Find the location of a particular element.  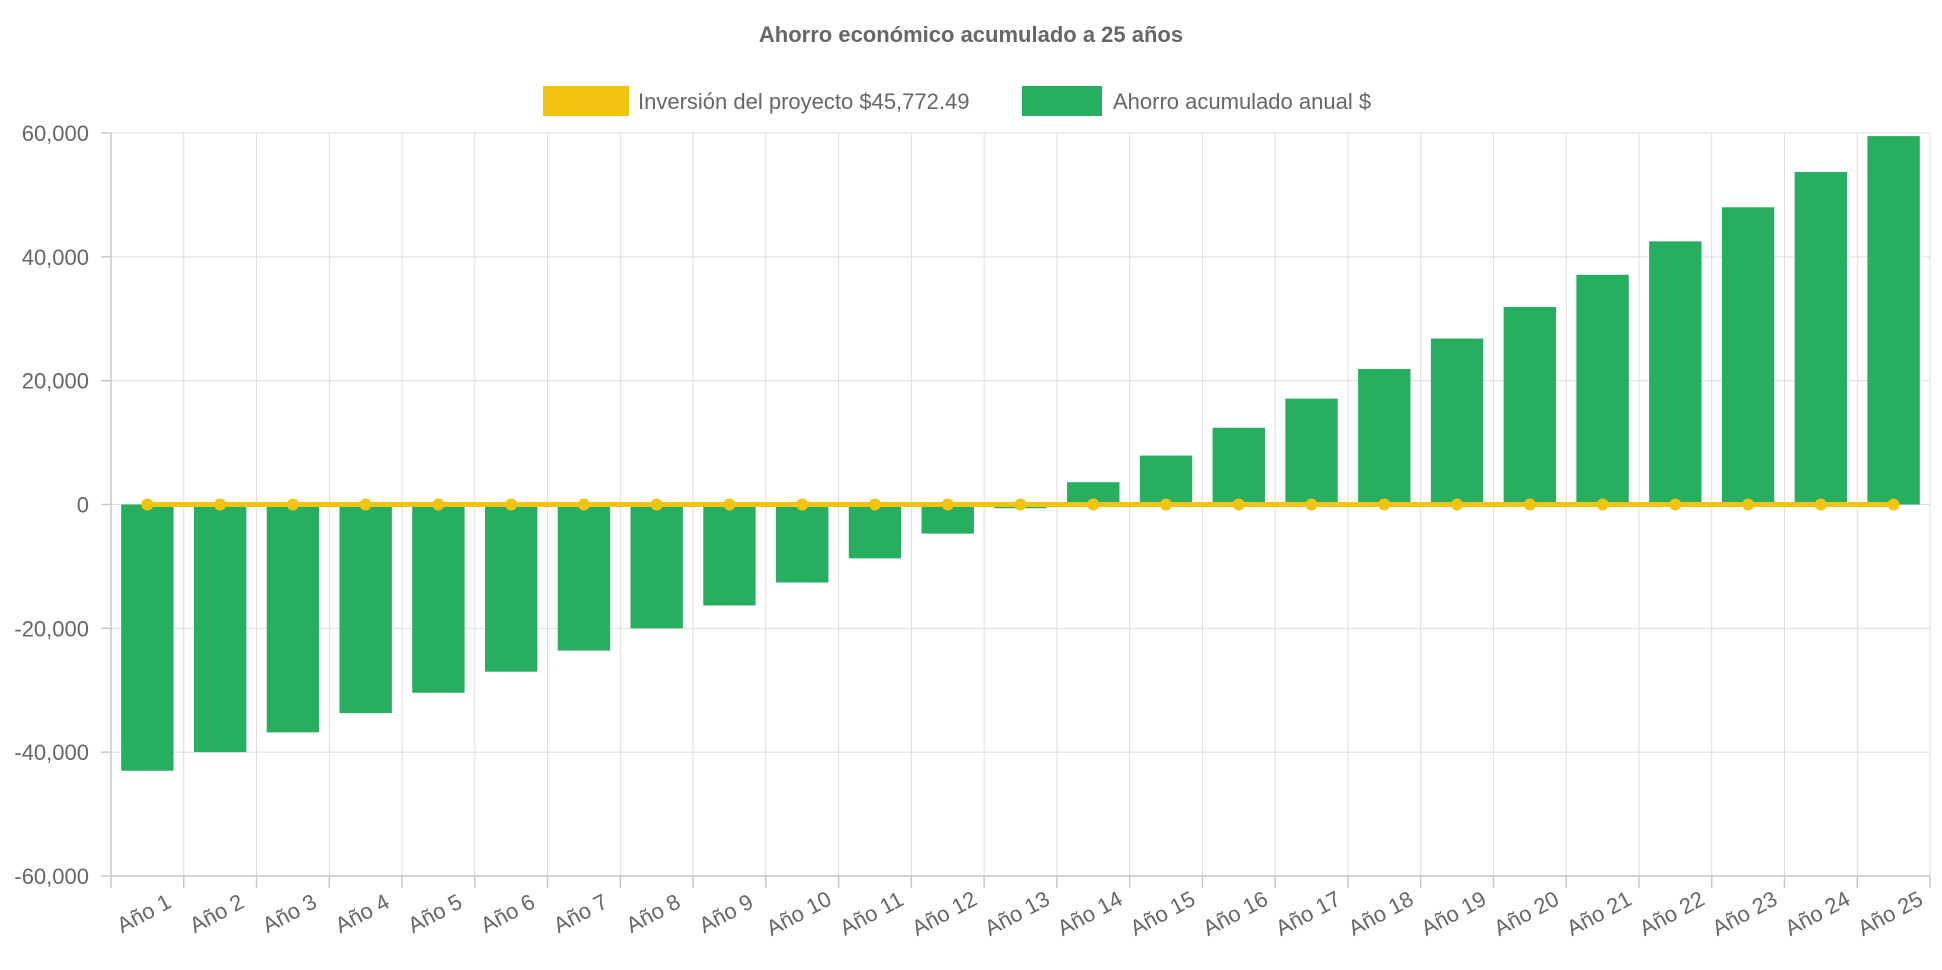

x-tick-label: Año 12 is located at coordinates (944, 913).